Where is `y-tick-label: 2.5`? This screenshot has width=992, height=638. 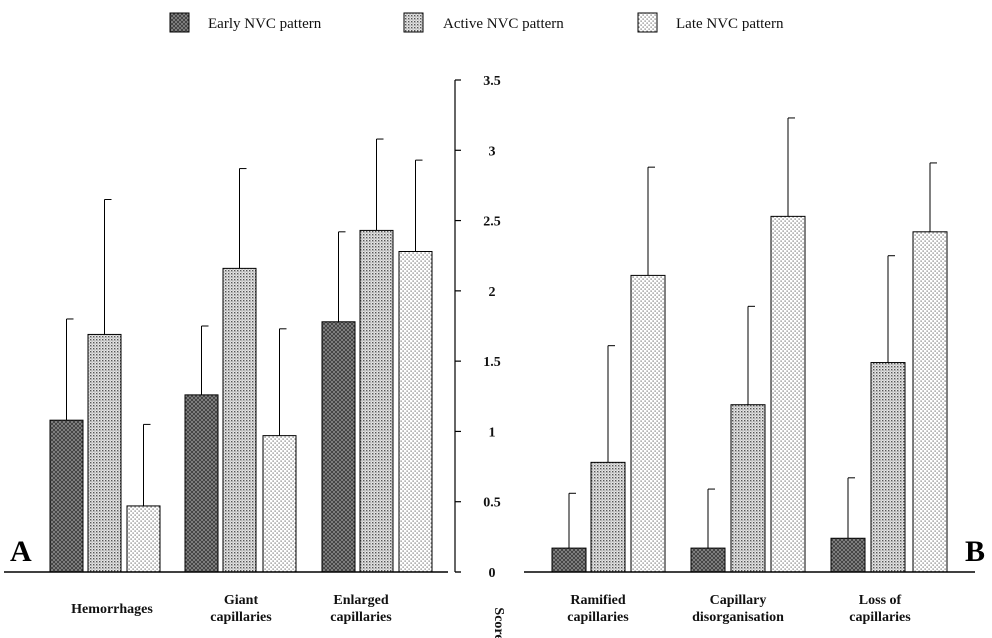 y-tick-label: 2.5 is located at coordinates (492, 222).